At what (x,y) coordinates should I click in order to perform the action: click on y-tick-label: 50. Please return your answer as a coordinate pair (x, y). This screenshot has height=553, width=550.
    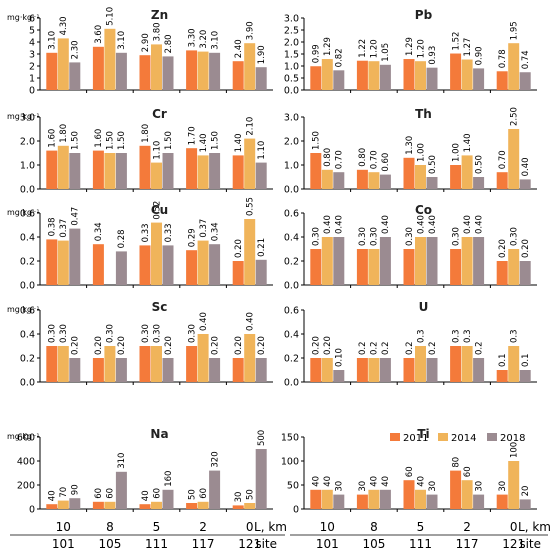
    Looking at the image, I should click on (293, 486).